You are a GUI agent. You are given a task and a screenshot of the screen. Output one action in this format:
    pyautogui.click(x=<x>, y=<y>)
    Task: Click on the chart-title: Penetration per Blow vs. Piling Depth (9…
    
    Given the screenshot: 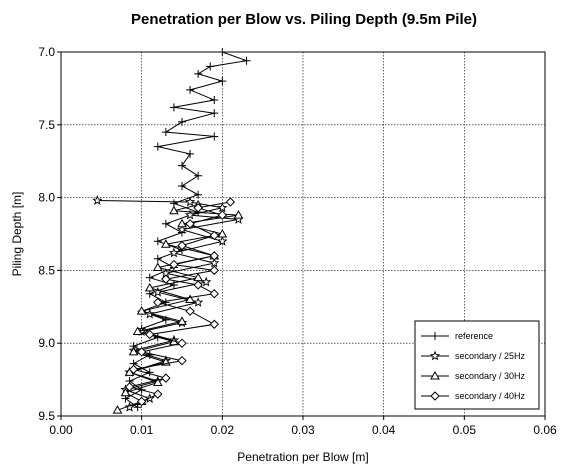 What is the action you would take?
    pyautogui.click(x=304, y=19)
    